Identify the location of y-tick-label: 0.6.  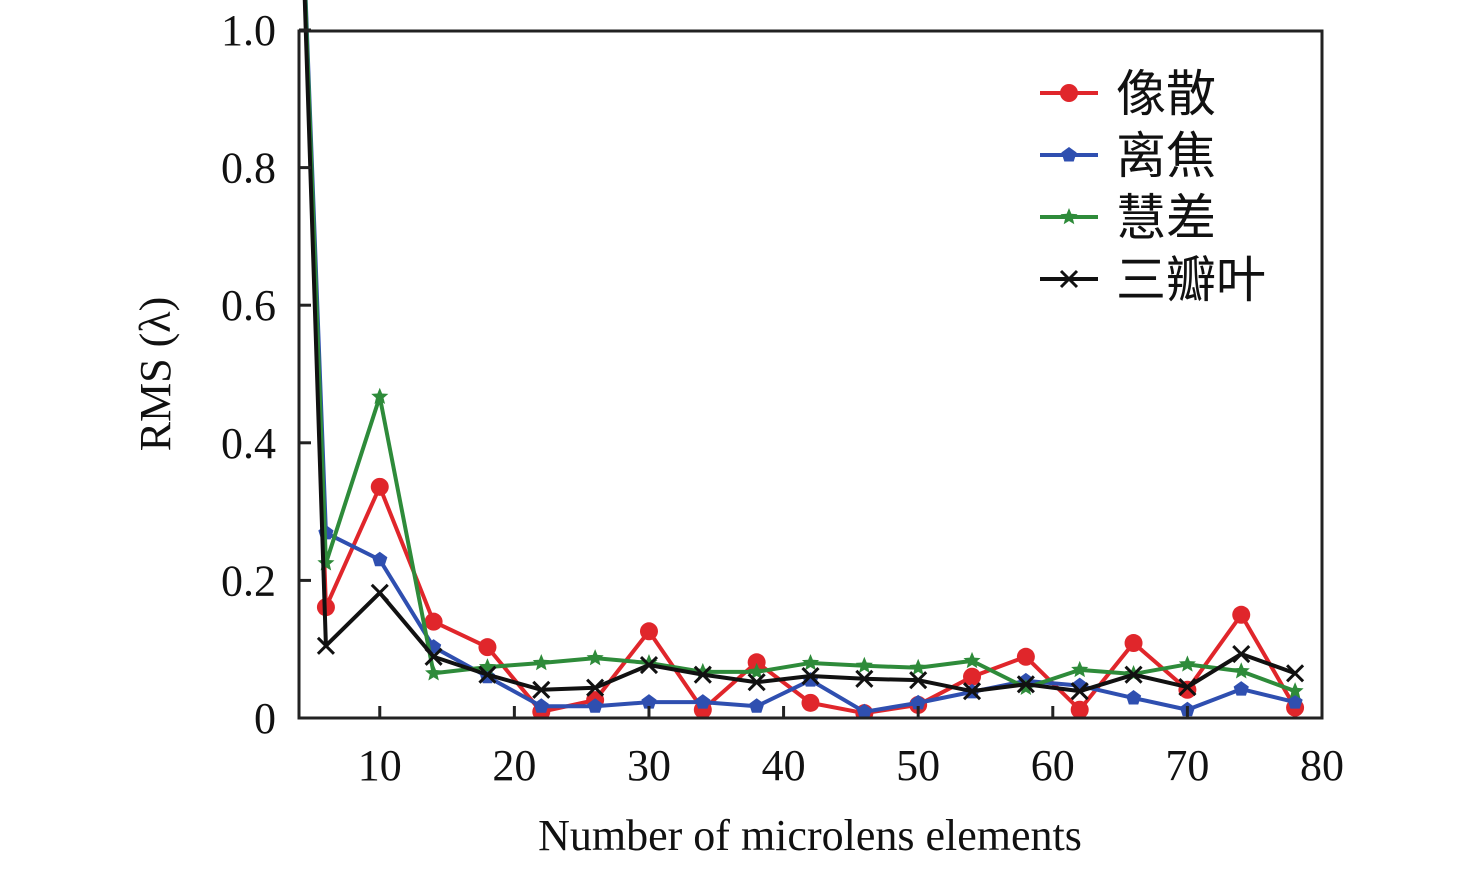
(248, 305).